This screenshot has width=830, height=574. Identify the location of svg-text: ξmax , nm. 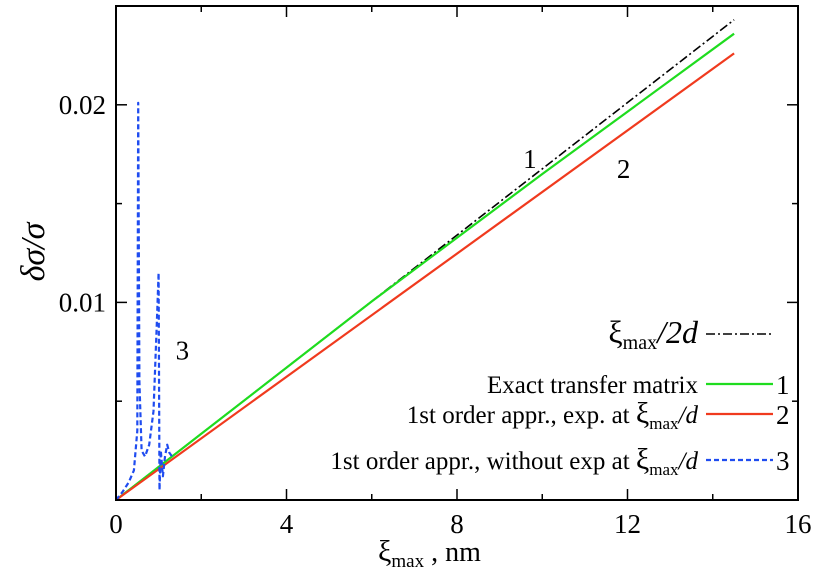
(429, 553).